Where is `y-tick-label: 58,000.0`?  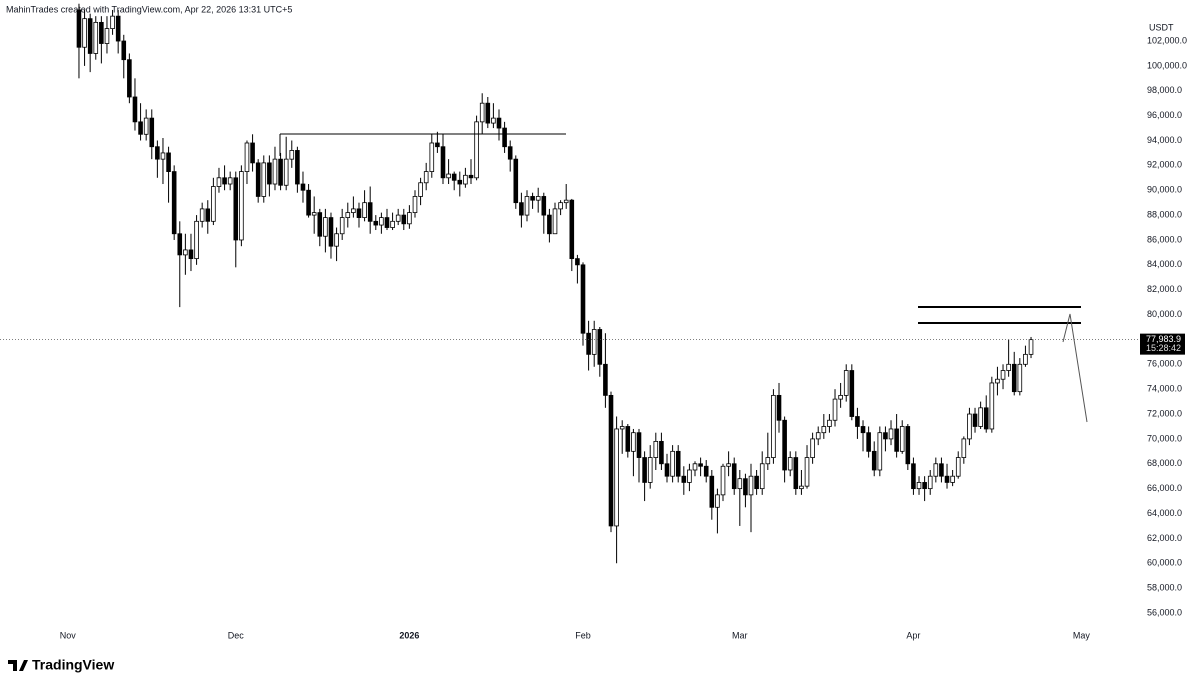 y-tick-label: 58,000.0 is located at coordinates (1164, 587).